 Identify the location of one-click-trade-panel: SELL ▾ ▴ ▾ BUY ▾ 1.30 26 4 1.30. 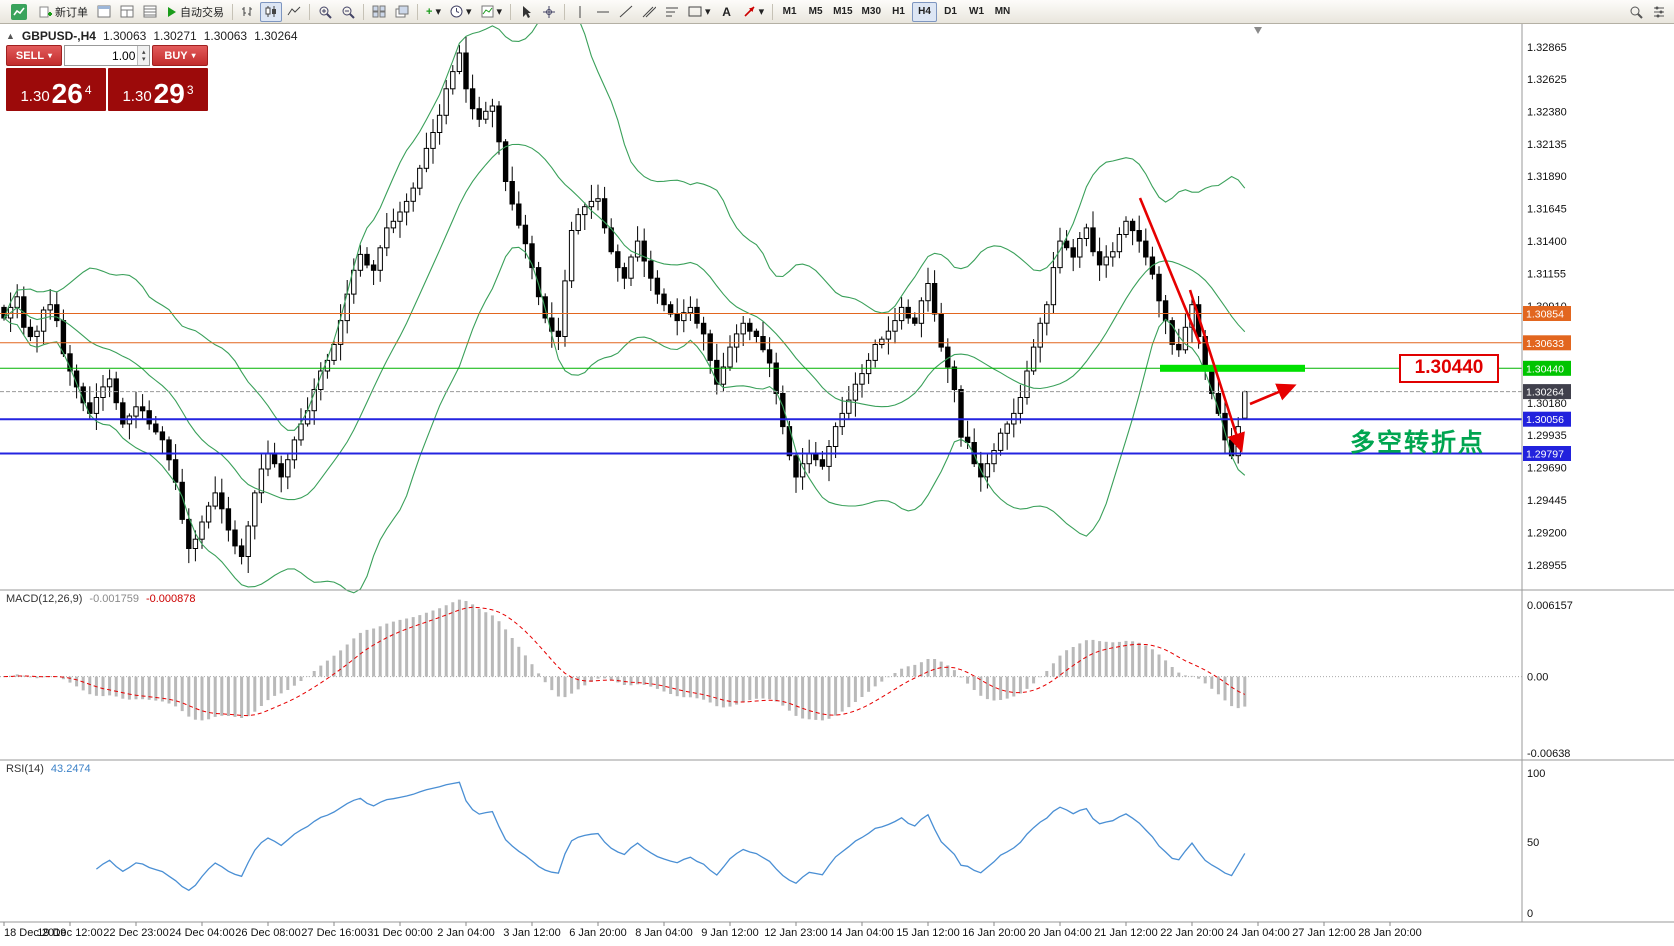
(107, 78).